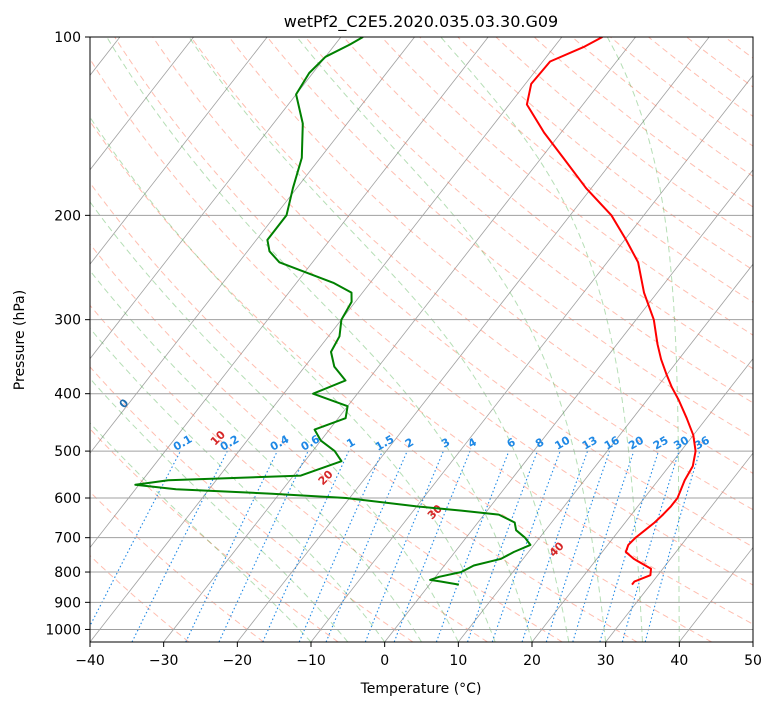 The width and height of the screenshot is (775, 708). Describe the element at coordinates (67, 573) in the screenshot. I see `y-tick-label: 800` at that location.